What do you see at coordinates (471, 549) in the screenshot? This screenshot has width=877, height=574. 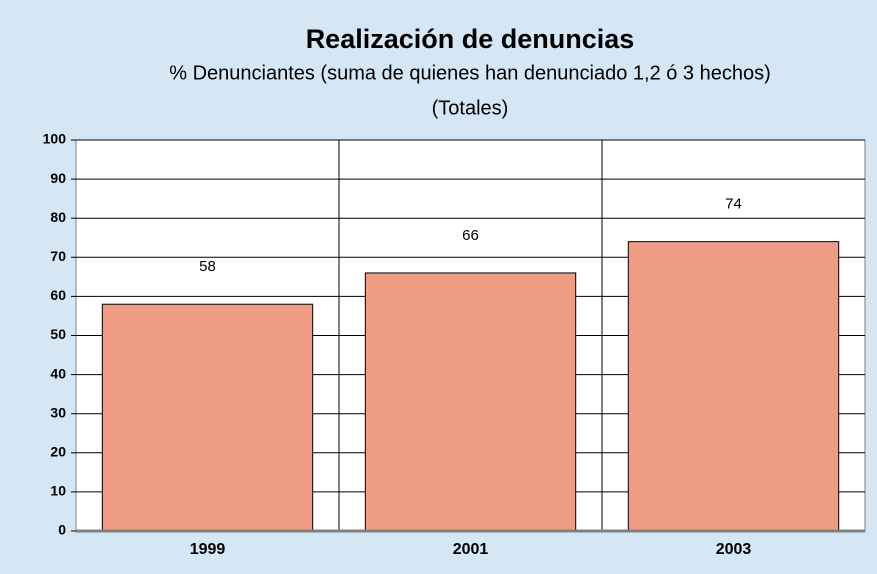 I see `x-tick-label: 2001` at bounding box center [471, 549].